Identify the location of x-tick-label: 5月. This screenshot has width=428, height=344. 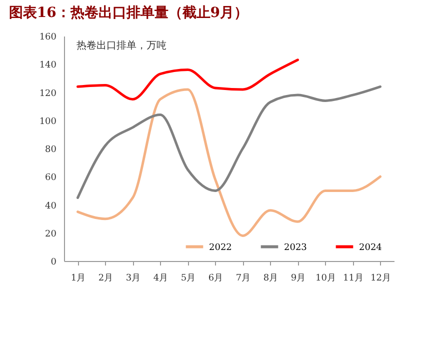
(188, 279).